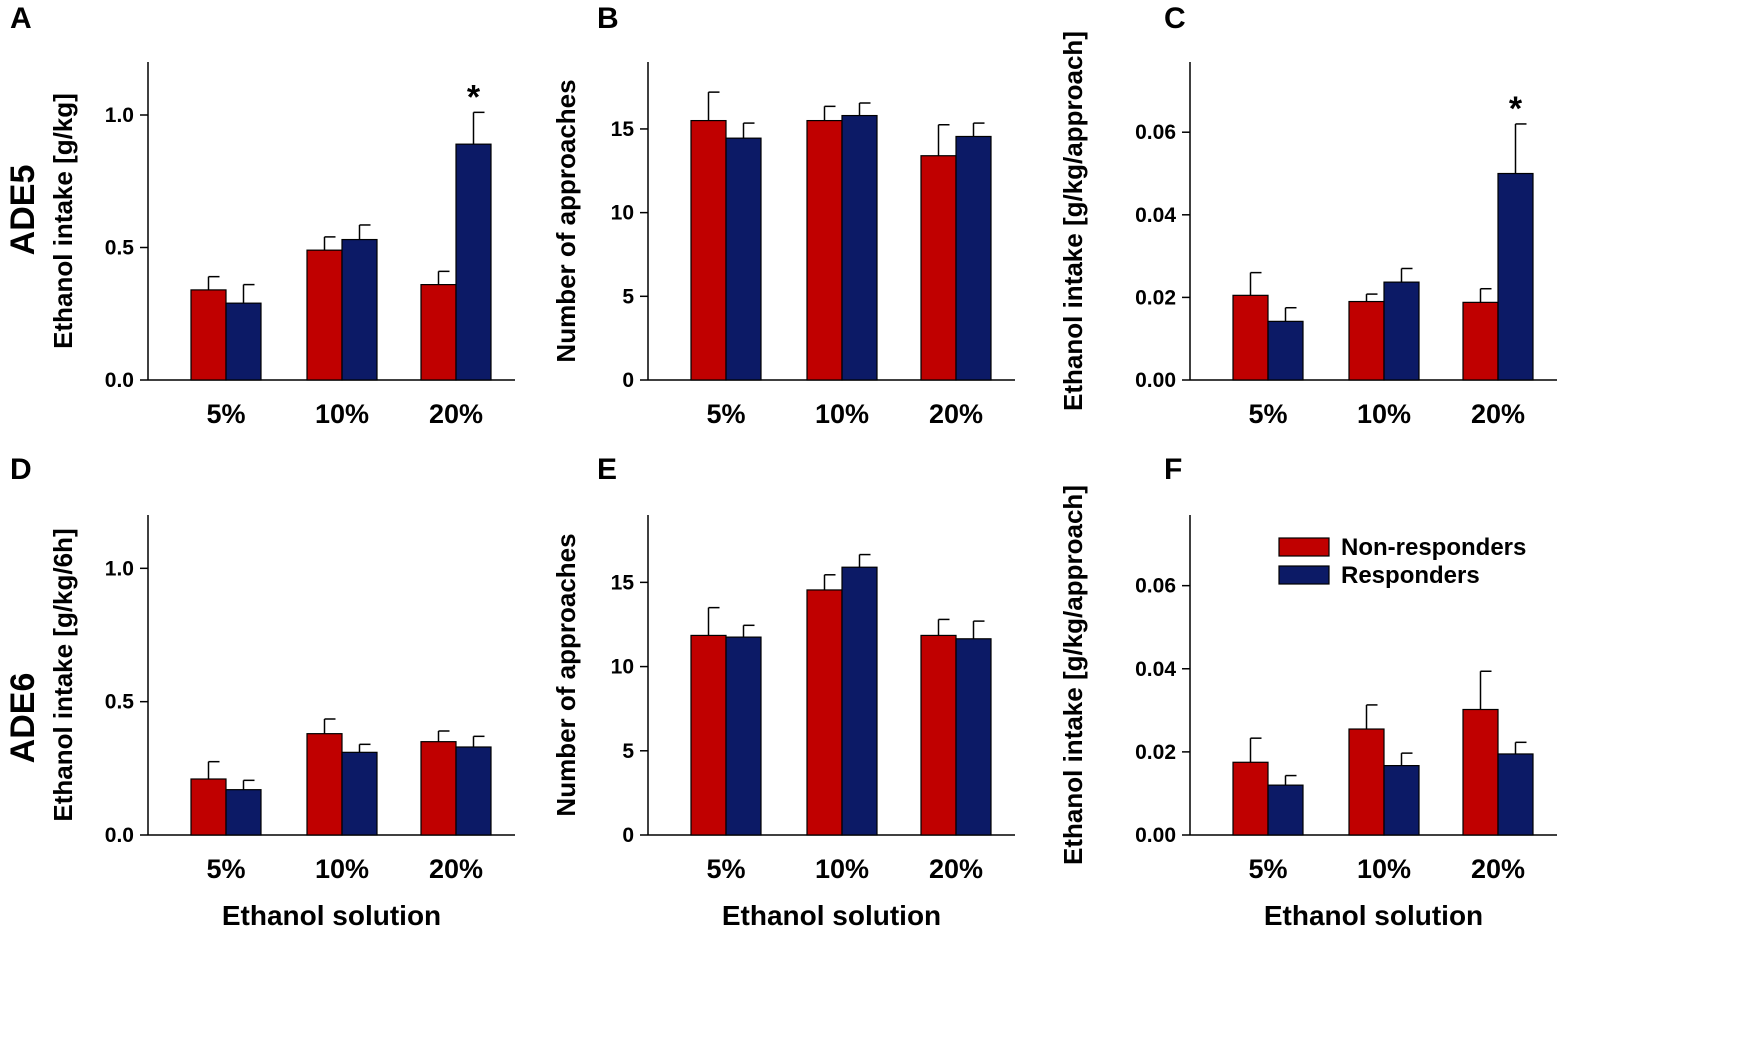 This screenshot has width=1751, height=1044. I want to click on legend-swatch-responders, so click(1304, 575).